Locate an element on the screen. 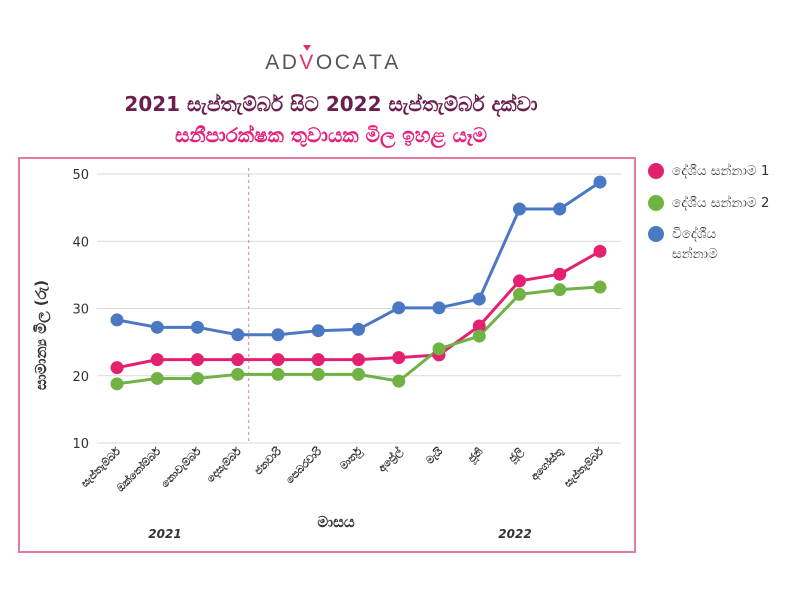 The image size is (800, 597). y-tick-labels: 10 20 30 40 50 is located at coordinates (80, 310).